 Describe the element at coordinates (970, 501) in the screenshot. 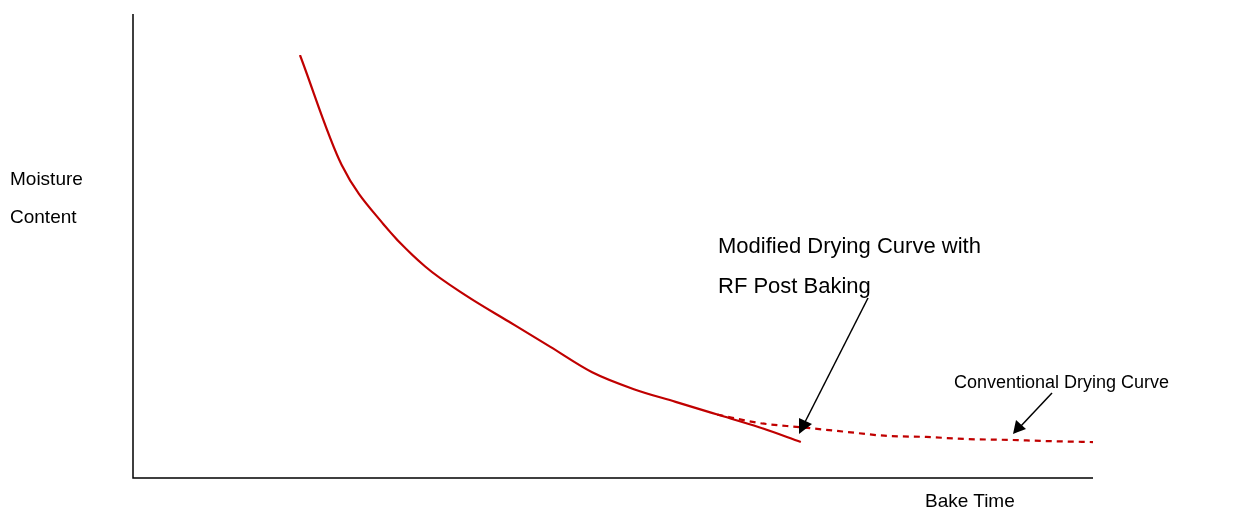

I see `x-axis-title: Bake Time` at that location.